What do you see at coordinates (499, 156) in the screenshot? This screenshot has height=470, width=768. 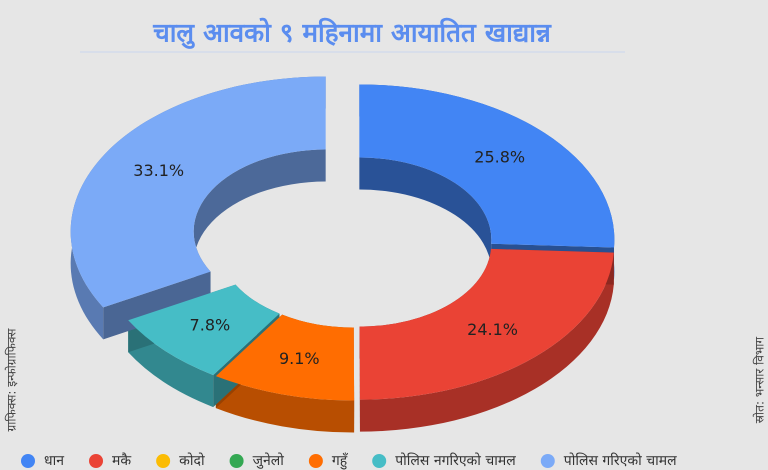 I see `data-label: 25.8%` at bounding box center [499, 156].